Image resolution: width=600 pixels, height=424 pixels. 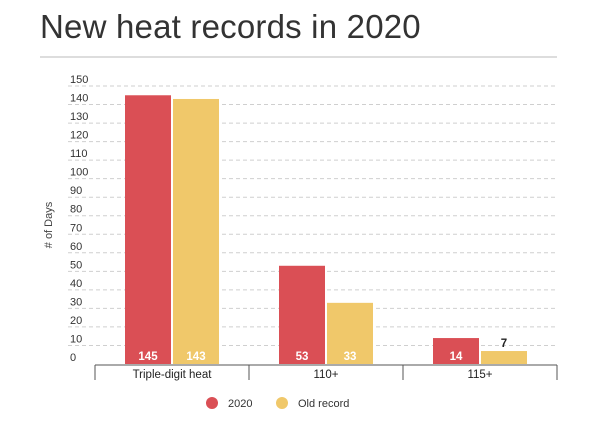 What do you see at coordinates (76, 321) in the screenshot?
I see `y-tick-label: 20` at bounding box center [76, 321].